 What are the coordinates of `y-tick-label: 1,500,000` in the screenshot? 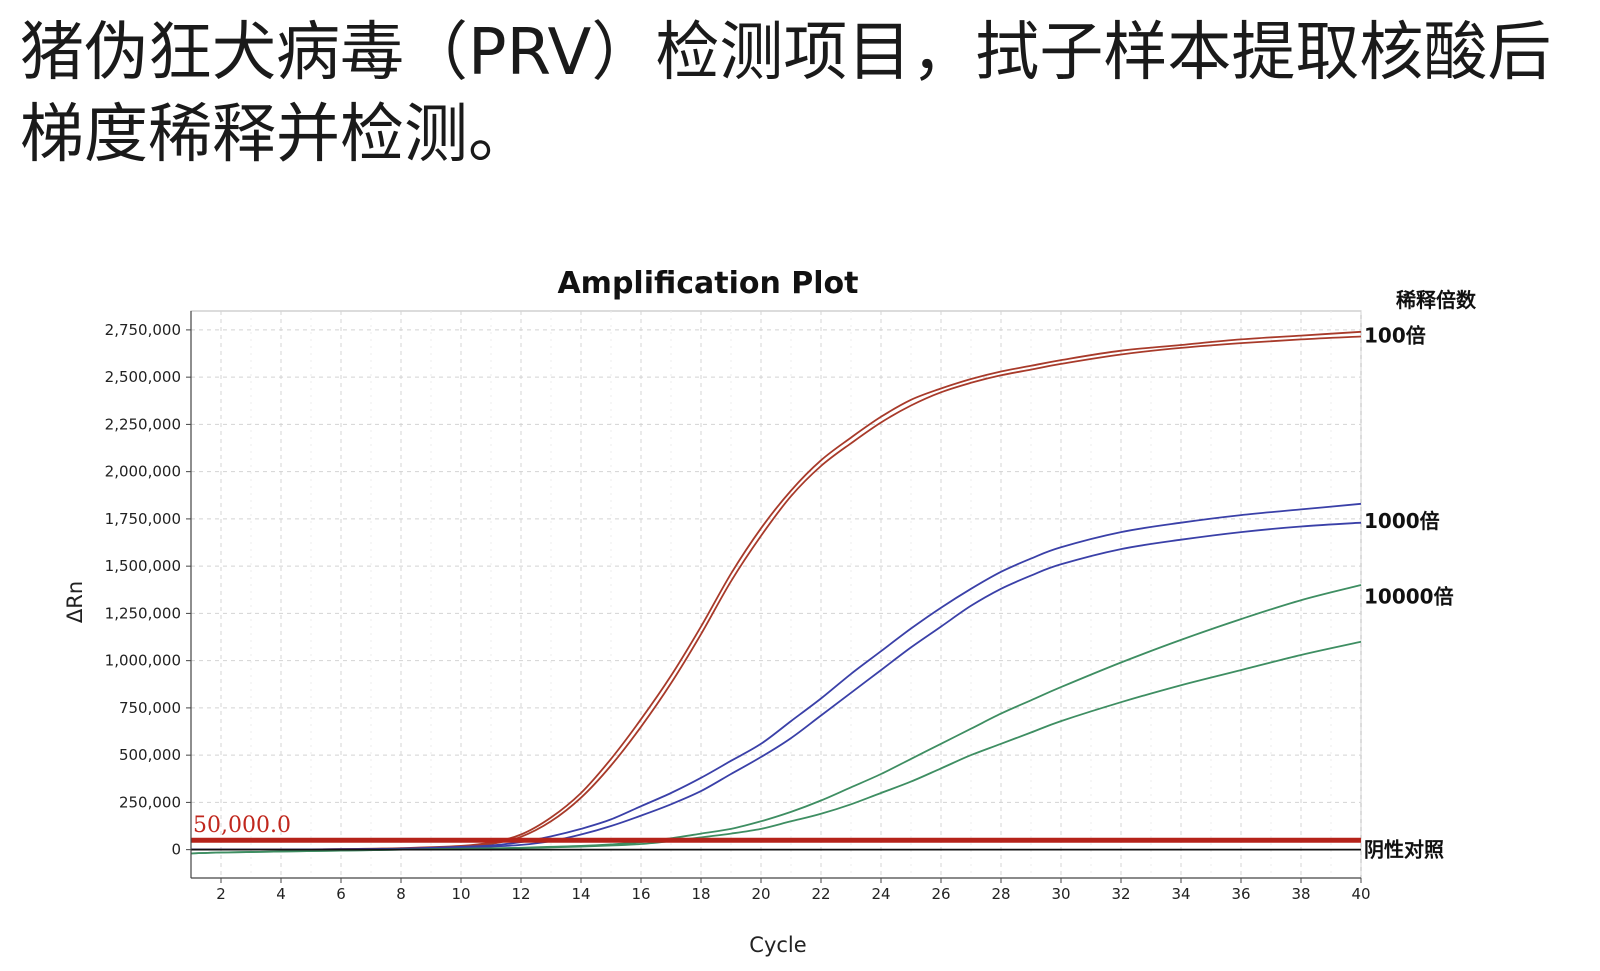 It's located at (143, 566).